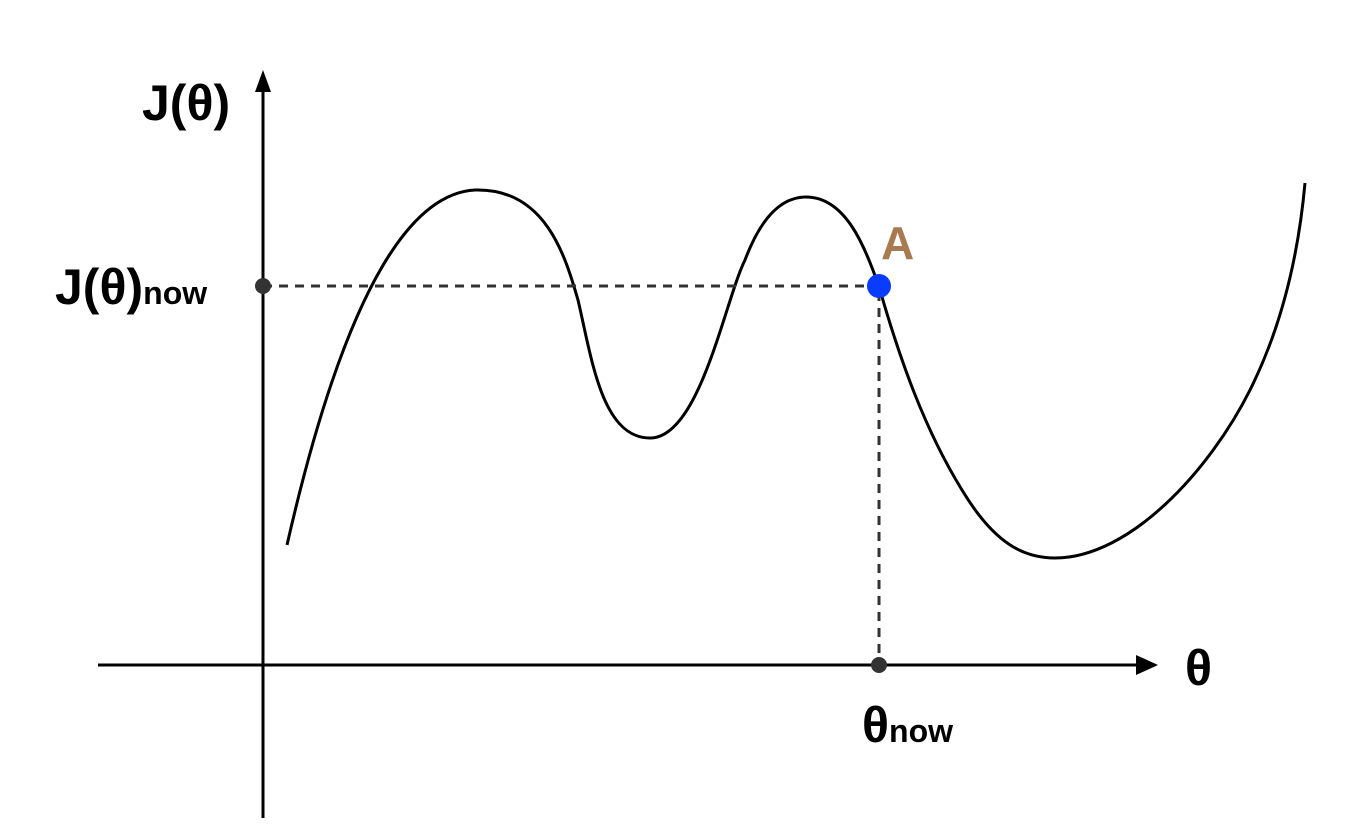  I want to click on j-now-subscript: now, so click(175, 293).